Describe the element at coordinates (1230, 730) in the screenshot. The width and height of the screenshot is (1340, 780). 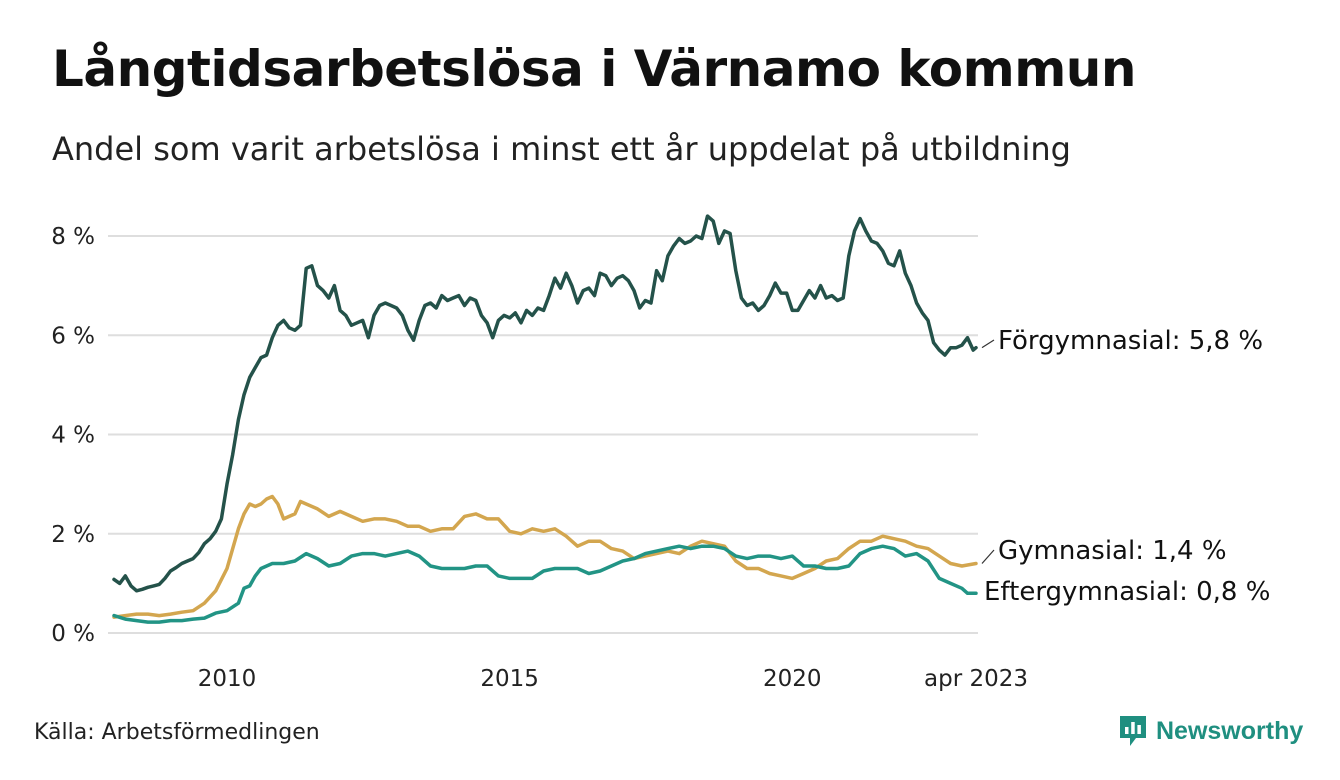
I see `brand-name: Newsworthy` at that location.